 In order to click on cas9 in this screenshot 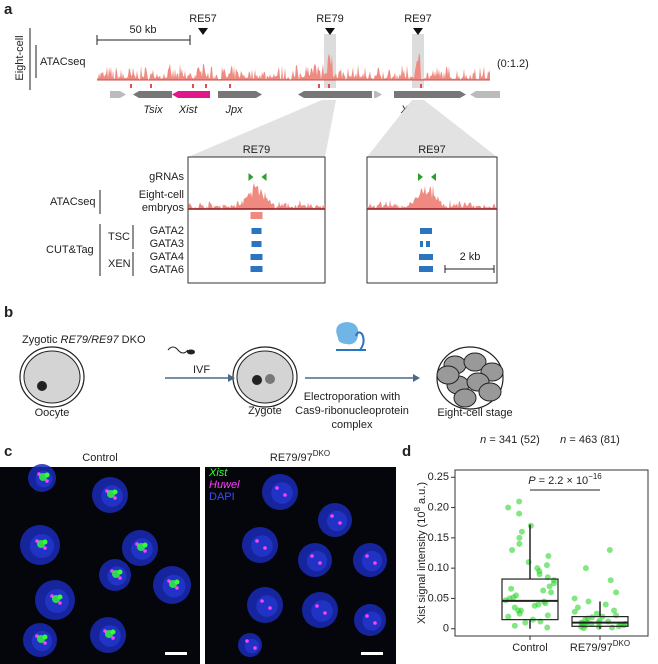, I will do `click(347, 333)`.